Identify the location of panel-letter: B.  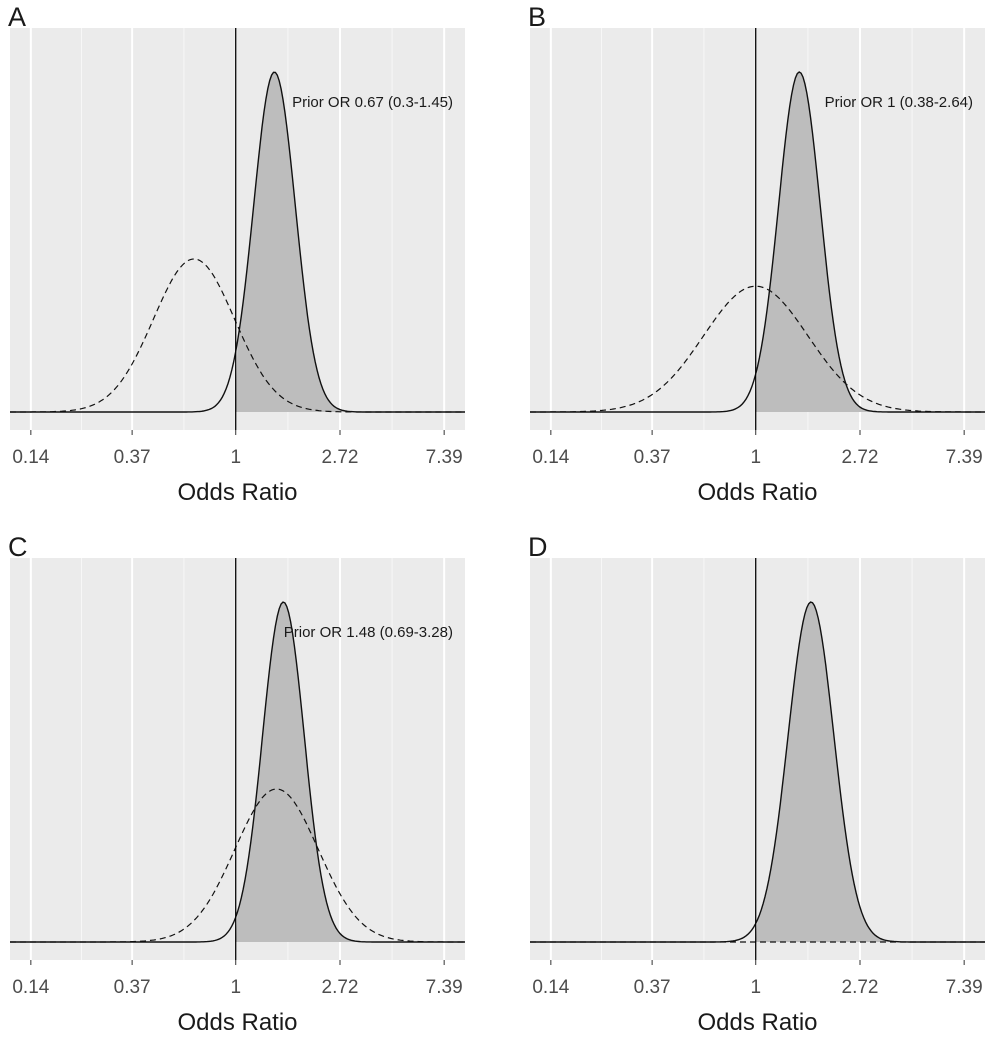
(537, 17).